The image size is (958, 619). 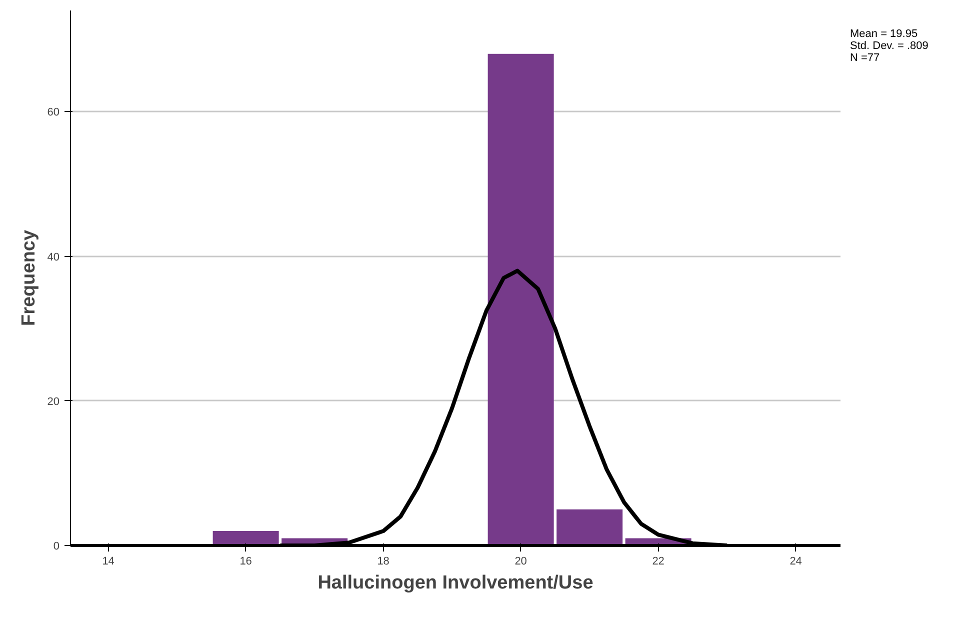 I want to click on x-tick-label: 24, so click(x=796, y=562).